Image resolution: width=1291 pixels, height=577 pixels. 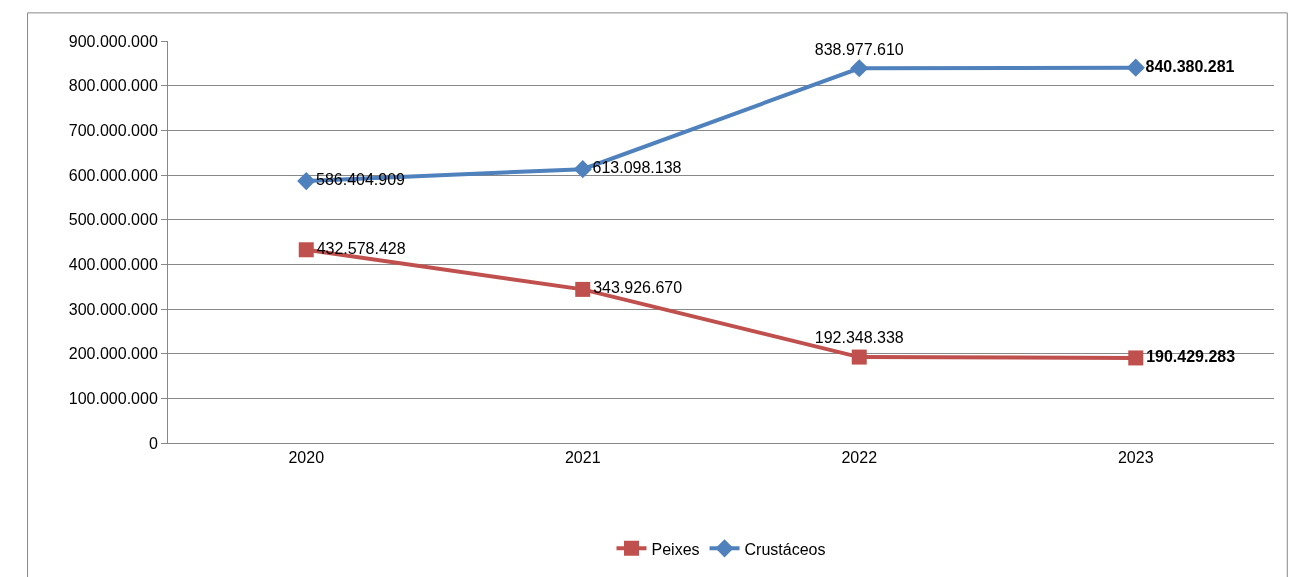 I want to click on y-tick-label: 900.000.000, so click(x=113, y=41).